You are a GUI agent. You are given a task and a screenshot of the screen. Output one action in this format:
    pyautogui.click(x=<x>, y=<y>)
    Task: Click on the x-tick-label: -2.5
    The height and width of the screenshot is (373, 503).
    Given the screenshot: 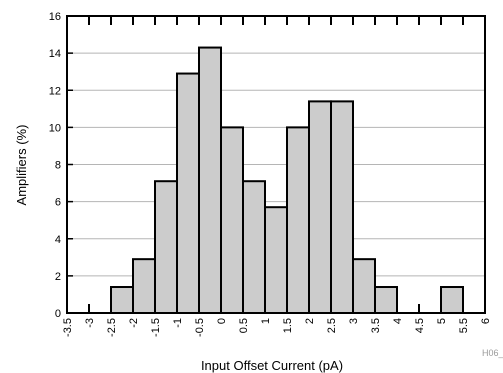 What is the action you would take?
    pyautogui.click(x=112, y=327)
    